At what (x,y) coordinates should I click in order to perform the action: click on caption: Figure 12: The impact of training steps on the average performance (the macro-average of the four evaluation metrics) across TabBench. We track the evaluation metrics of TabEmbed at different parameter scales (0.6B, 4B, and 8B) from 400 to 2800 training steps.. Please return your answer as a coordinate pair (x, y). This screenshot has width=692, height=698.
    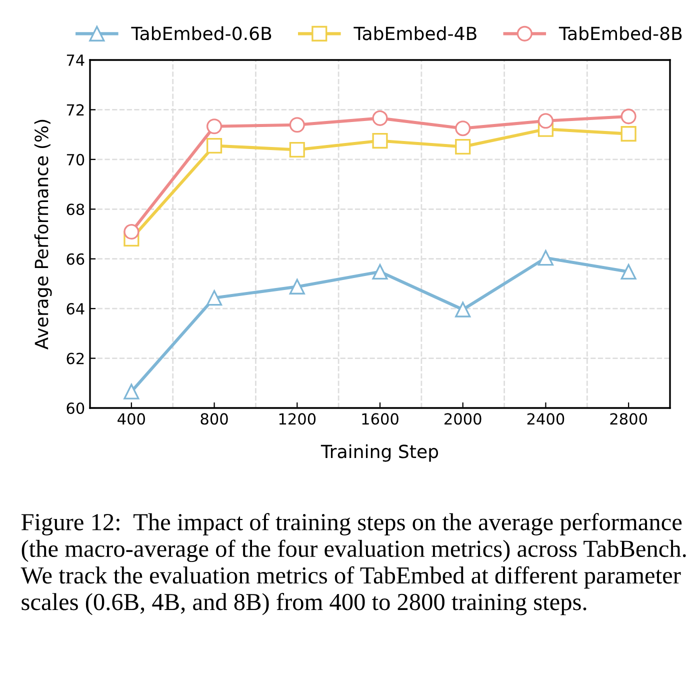
    Looking at the image, I should click on (353, 564).